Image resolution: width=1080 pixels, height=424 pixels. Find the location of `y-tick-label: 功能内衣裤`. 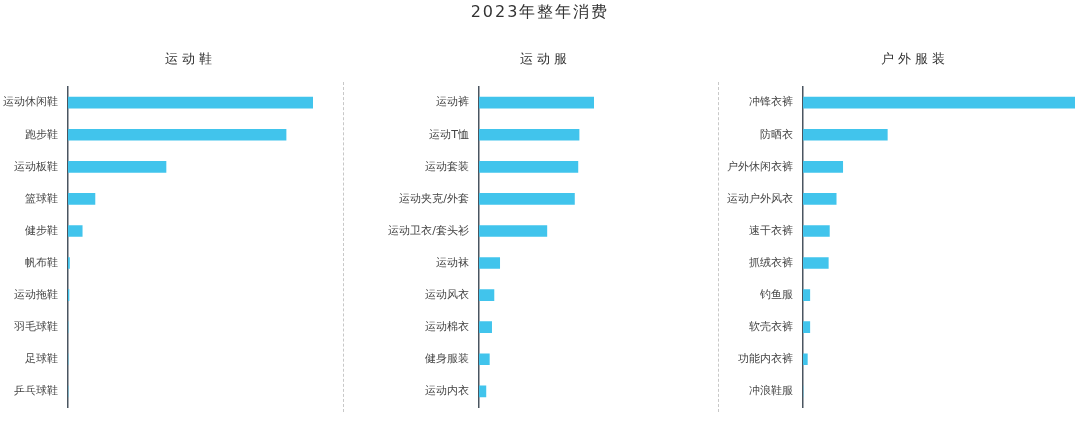

y-tick-label: 功能内衣裤 is located at coordinates (765, 359).